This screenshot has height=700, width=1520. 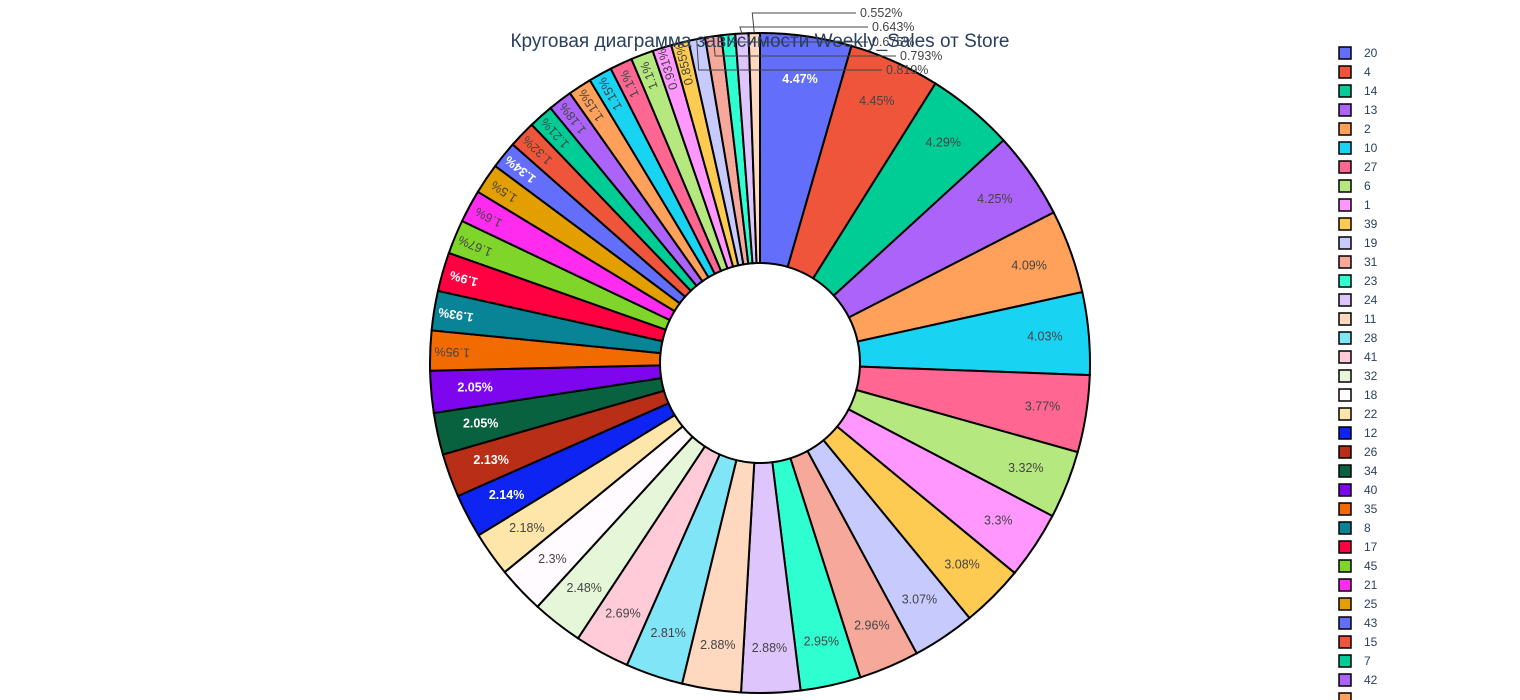 I want to click on legend-item: 8, so click(x=1354, y=528).